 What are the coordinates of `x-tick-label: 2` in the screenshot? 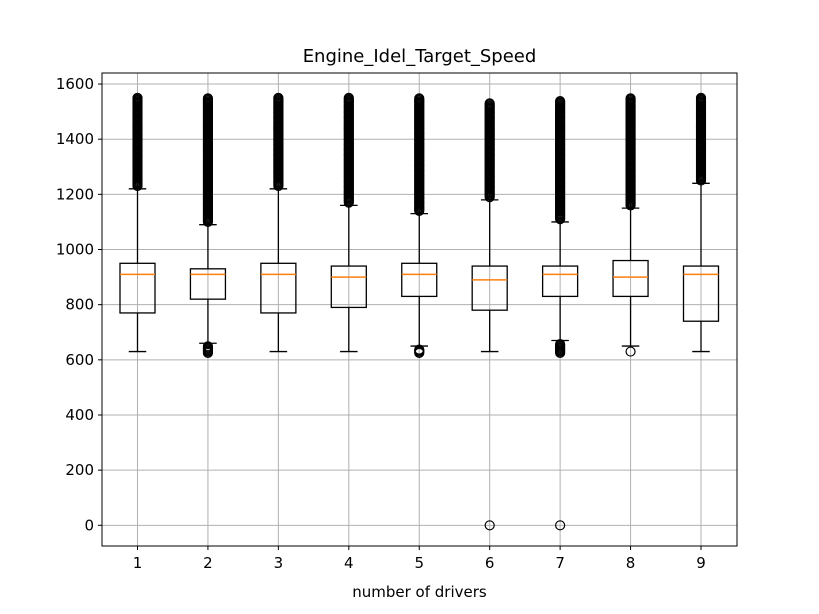 It's located at (208, 563).